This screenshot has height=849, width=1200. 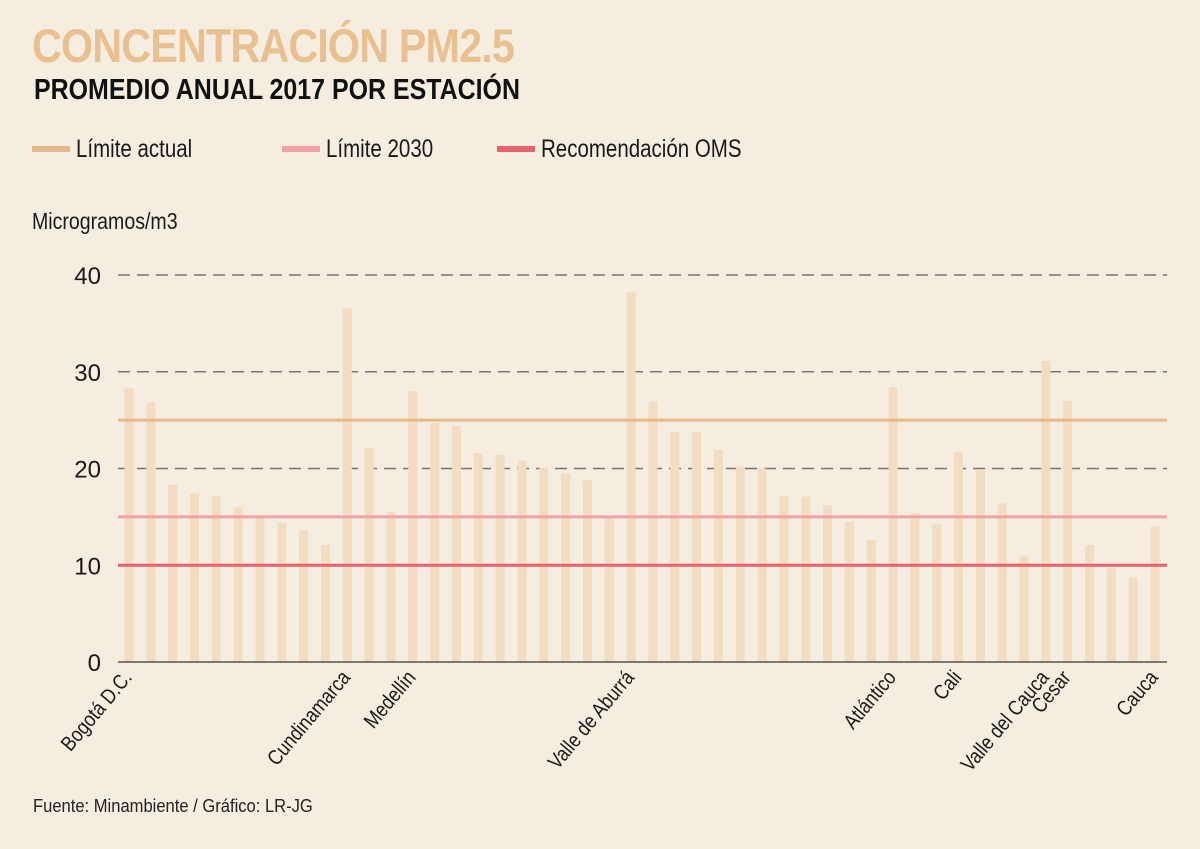 What do you see at coordinates (87, 566) in the screenshot?
I see `y-tick-label: 10` at bounding box center [87, 566].